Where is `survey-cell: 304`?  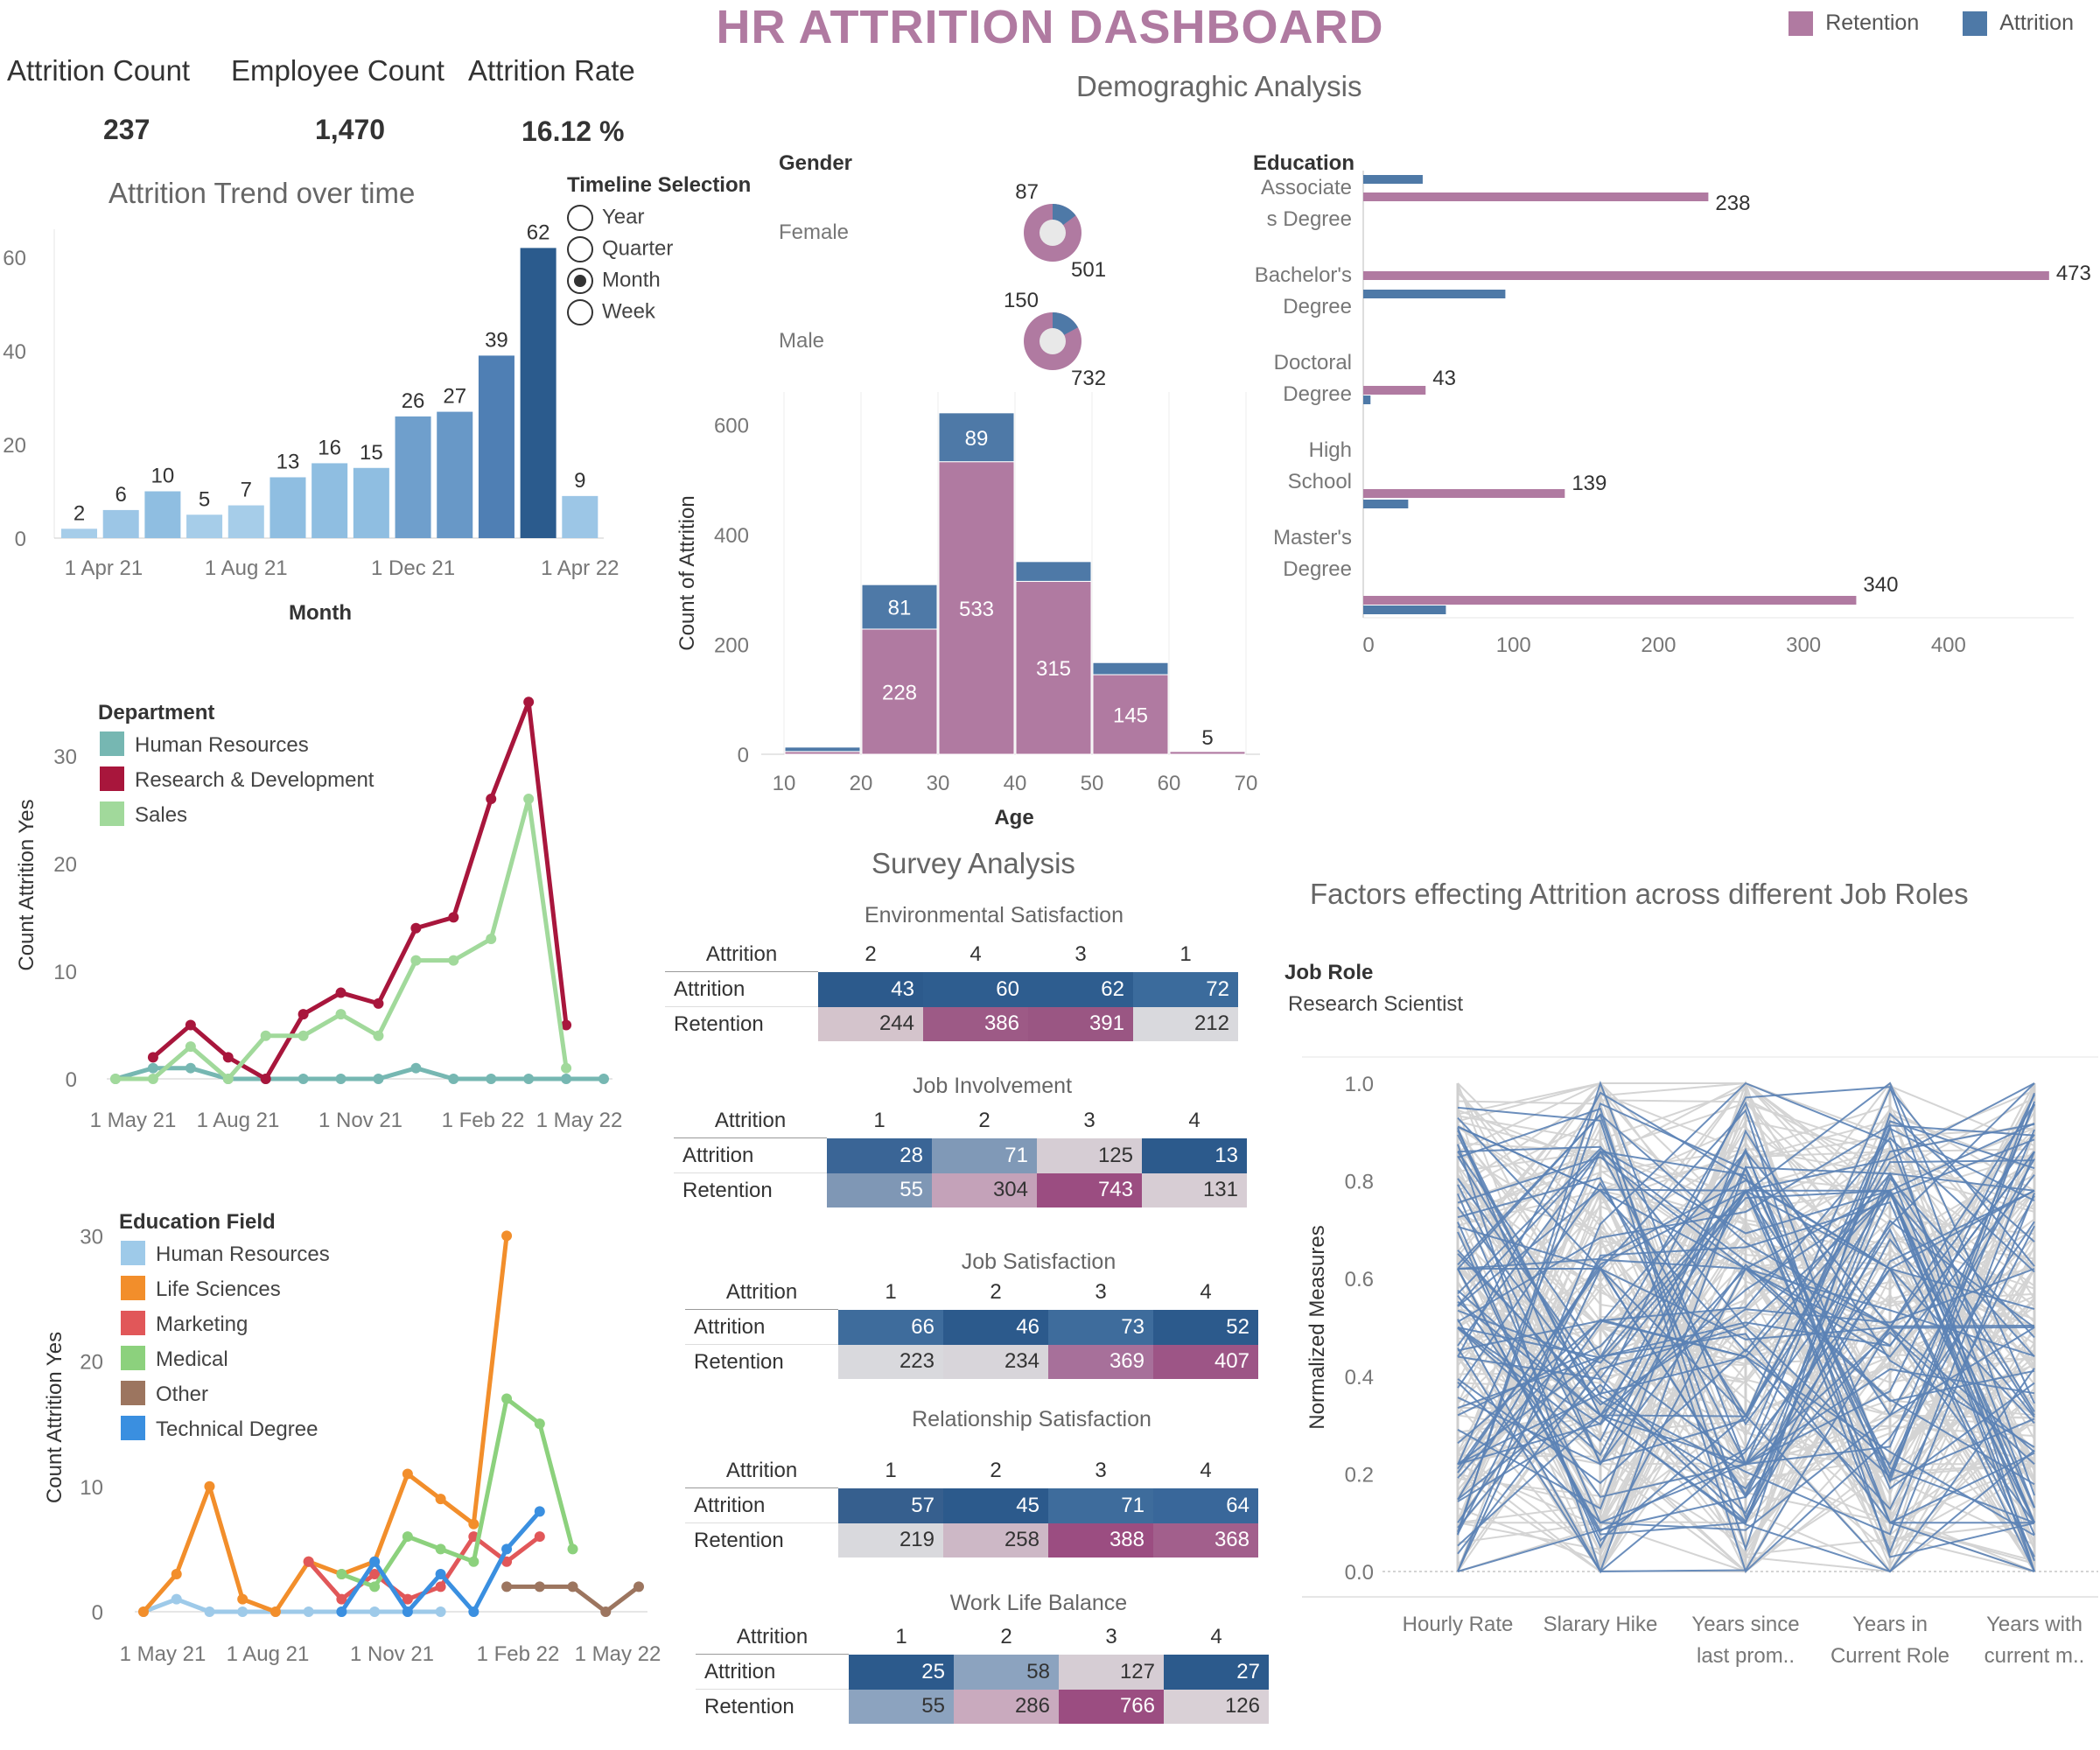 survey-cell: 304 is located at coordinates (984, 1190).